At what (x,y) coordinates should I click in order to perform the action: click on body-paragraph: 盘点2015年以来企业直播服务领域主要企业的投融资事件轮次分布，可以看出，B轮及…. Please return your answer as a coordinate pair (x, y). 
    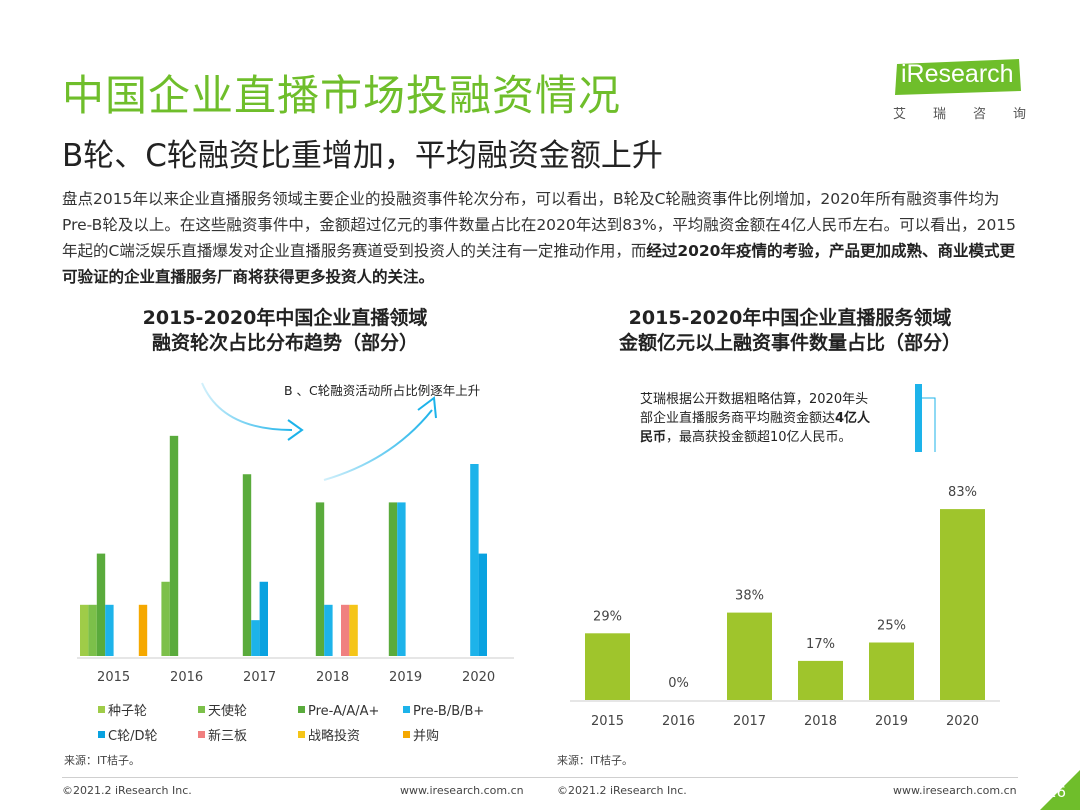
    Looking at the image, I should click on (542, 238).